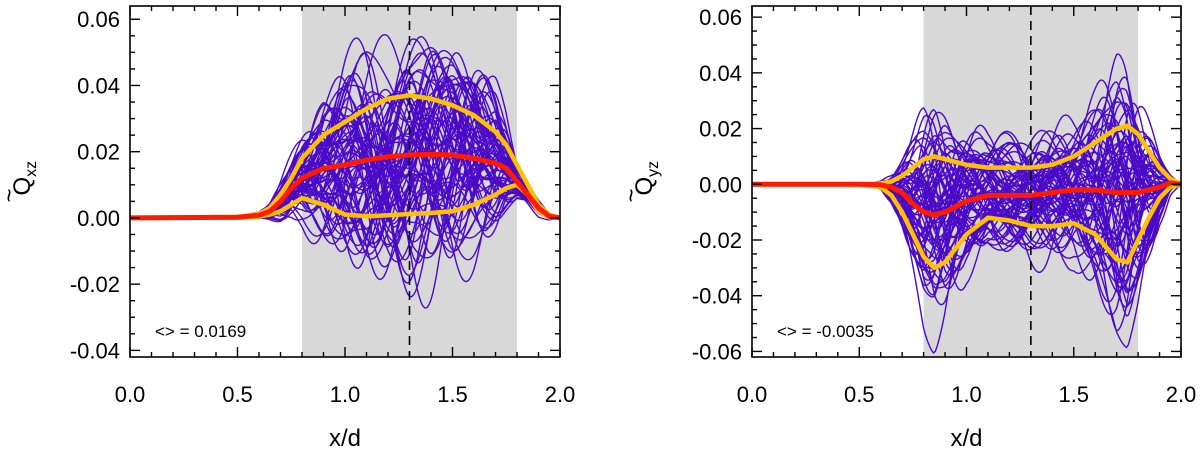 This screenshot has height=453, width=1200. I want to click on y-axis-label-sub: xz, so click(31, 169).